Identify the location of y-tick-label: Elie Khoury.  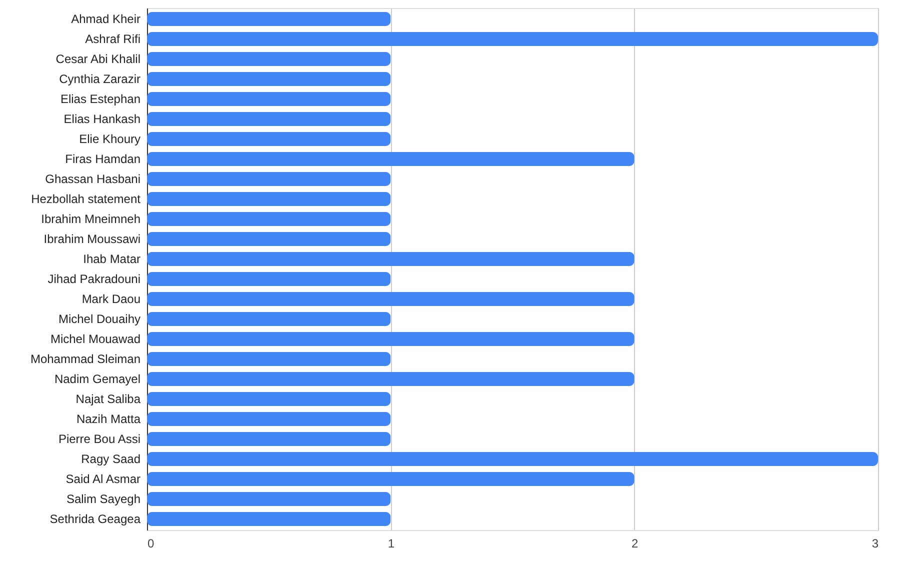
(109, 139).